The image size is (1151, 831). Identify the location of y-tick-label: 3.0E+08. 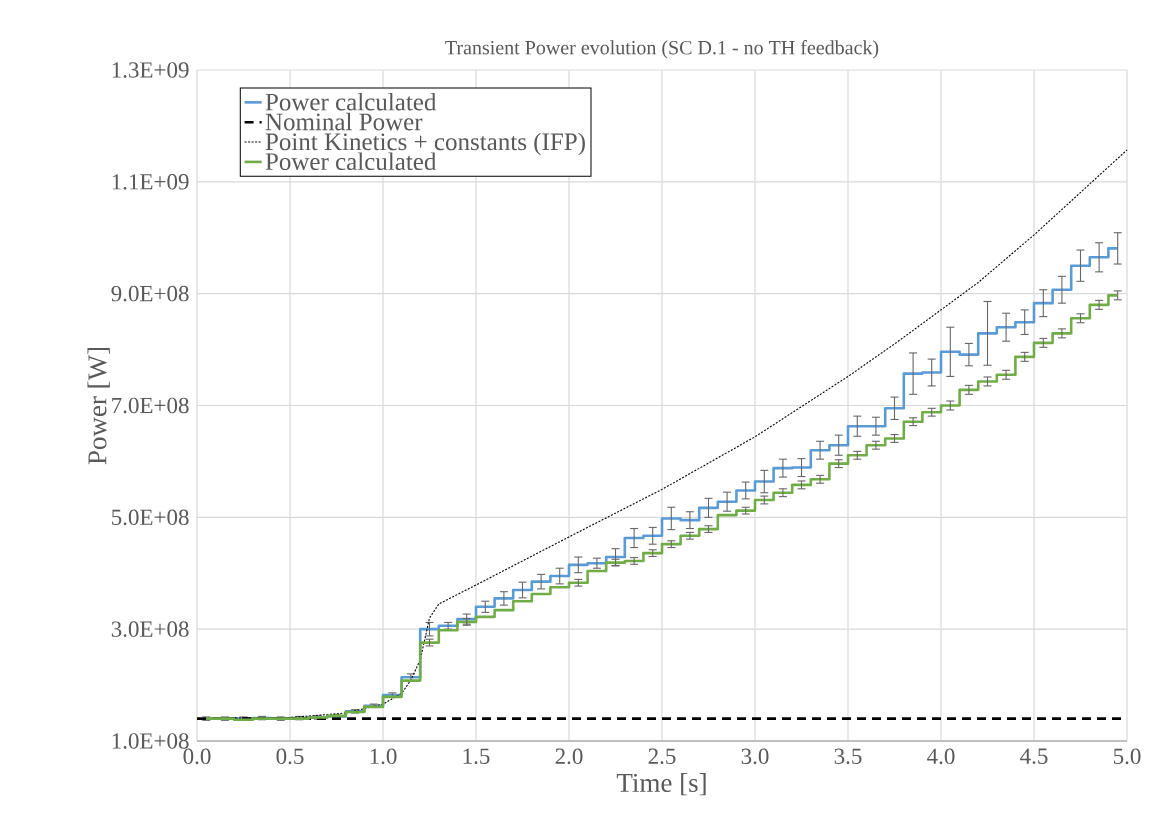
(150, 629).